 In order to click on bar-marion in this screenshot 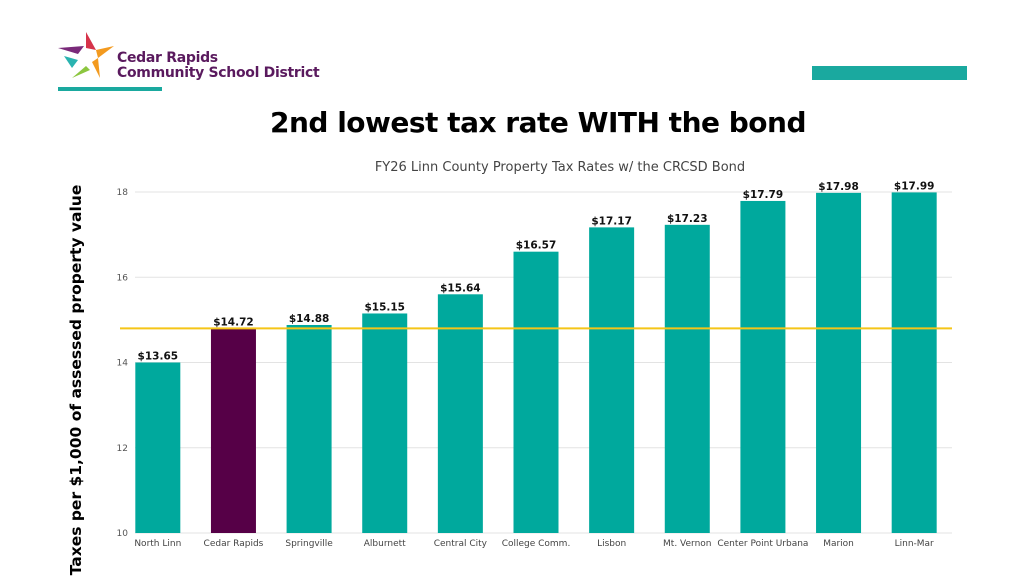, I will do `click(839, 363)`.